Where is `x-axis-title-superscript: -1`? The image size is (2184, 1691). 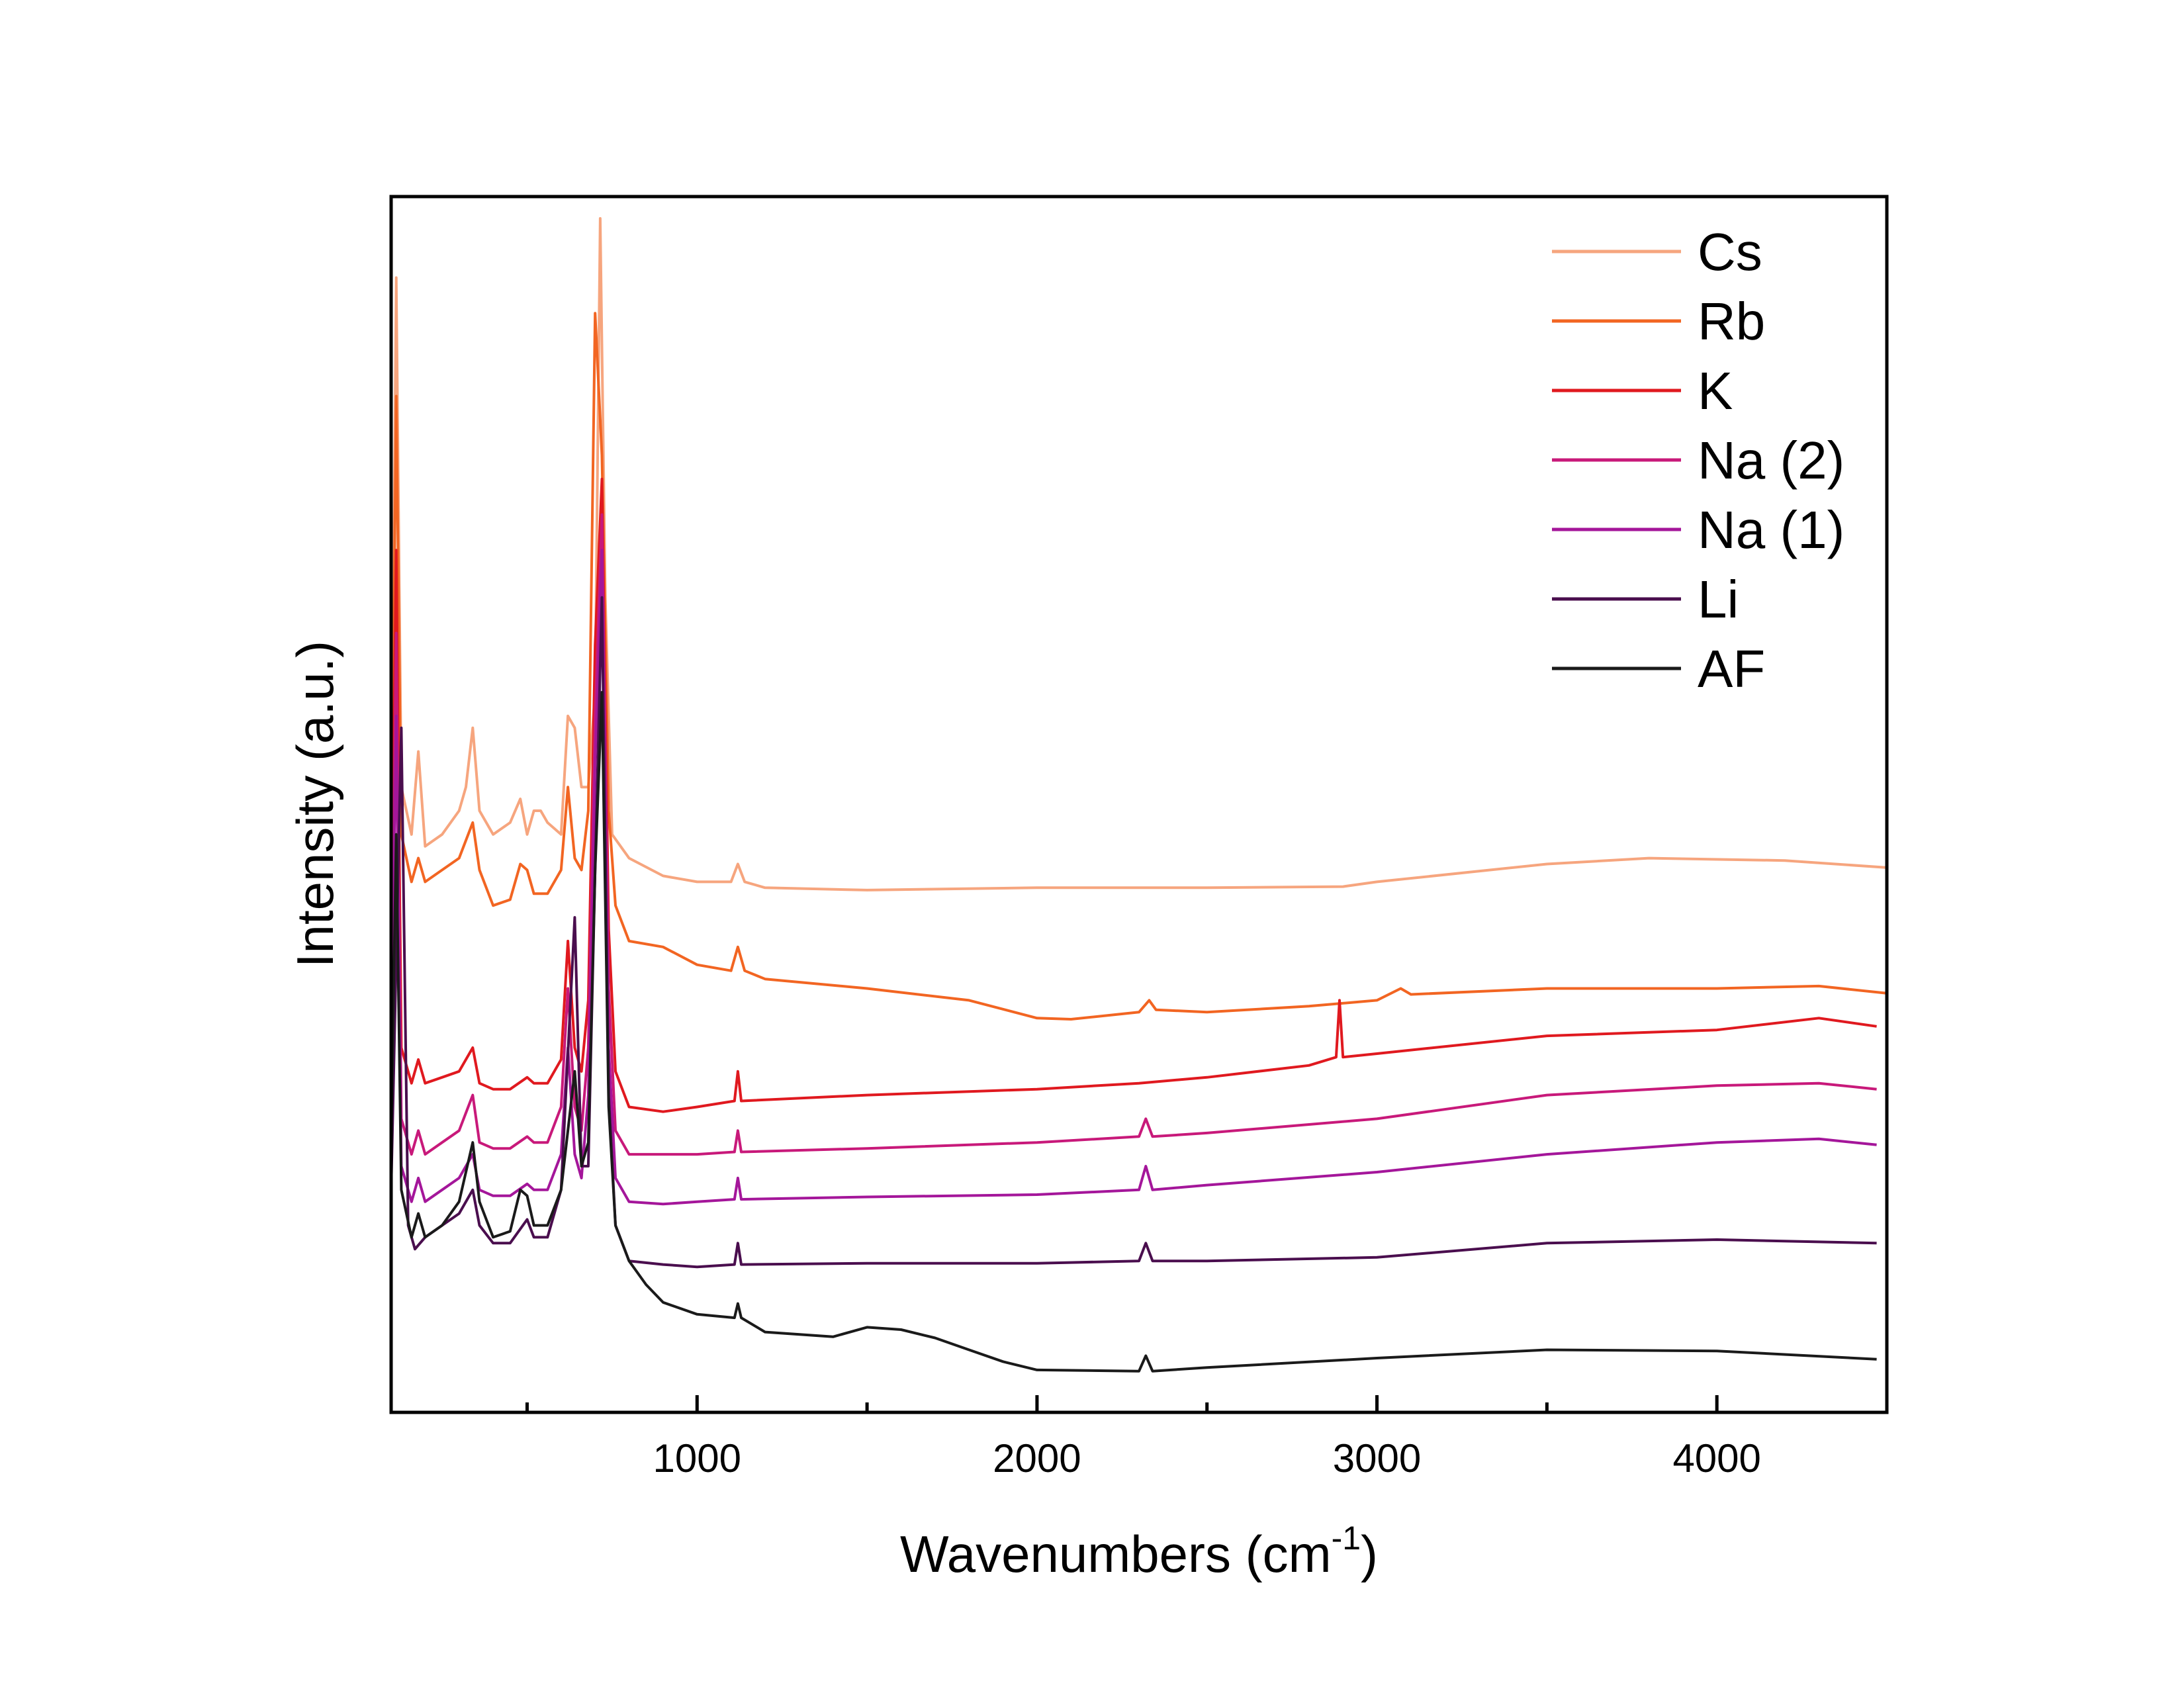 x-axis-title-superscript: -1 is located at coordinates (1346, 1538).